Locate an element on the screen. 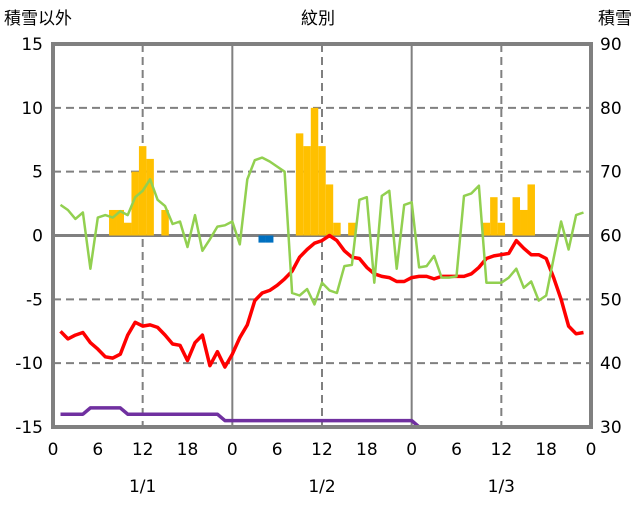  y-tick-right: 90 is located at coordinates (611, 45).